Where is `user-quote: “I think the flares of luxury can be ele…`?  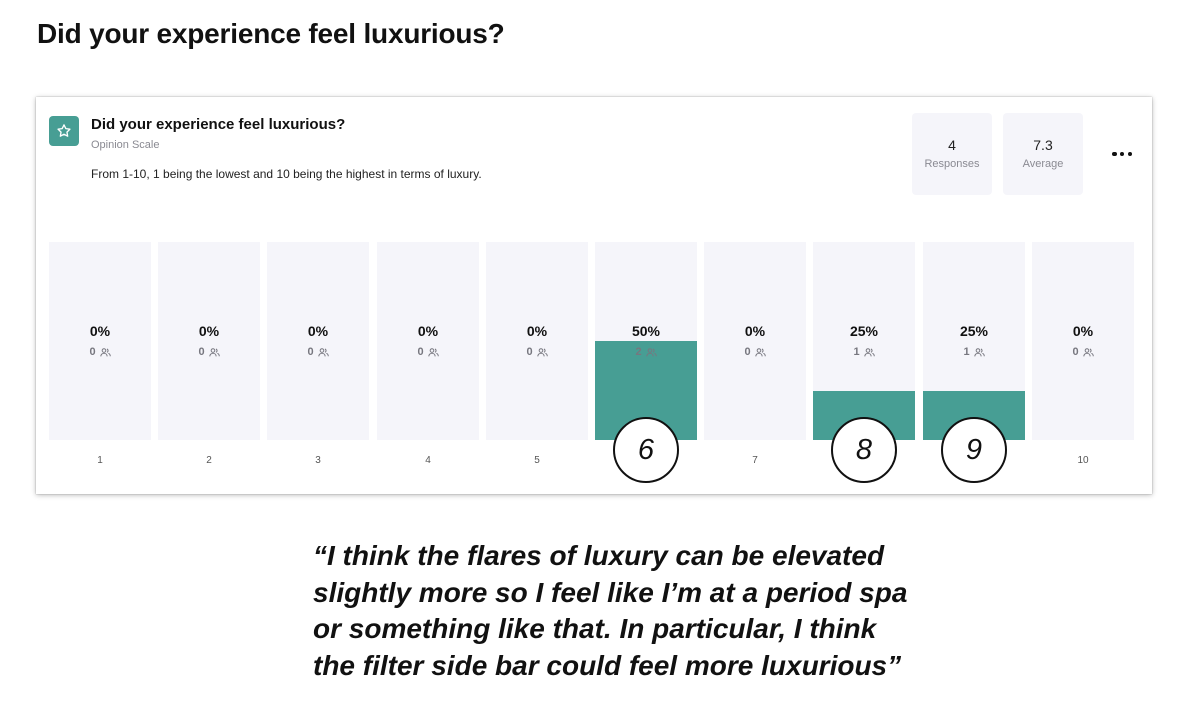
user-quote: “I think the flares of luxury can be ele… is located at coordinates (610, 611).